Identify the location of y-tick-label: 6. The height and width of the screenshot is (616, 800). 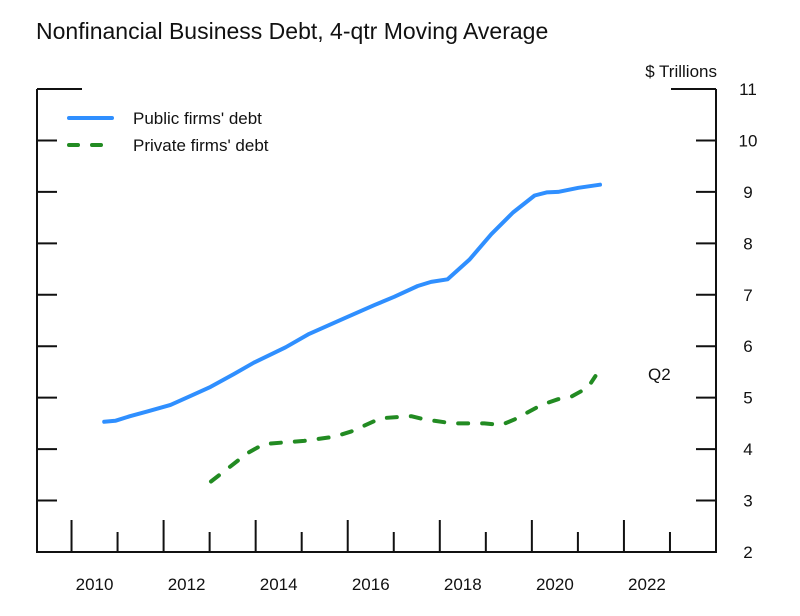
(747, 346).